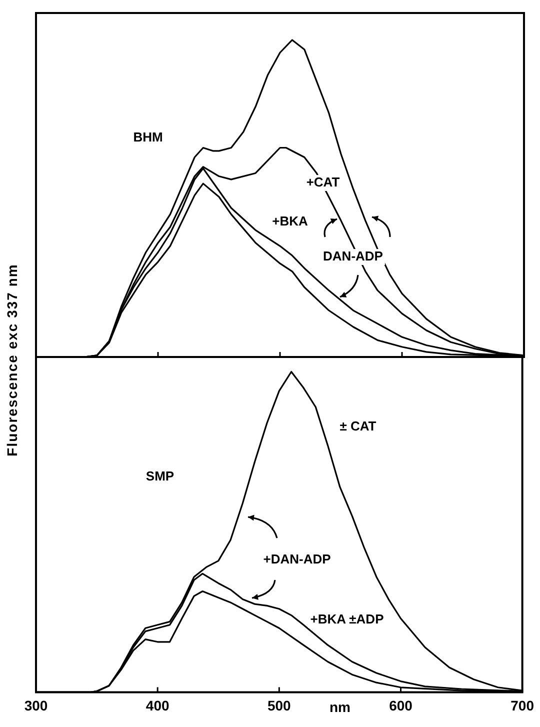  What do you see at coordinates (358, 426) in the screenshot?
I see `annotation: ± CAT` at bounding box center [358, 426].